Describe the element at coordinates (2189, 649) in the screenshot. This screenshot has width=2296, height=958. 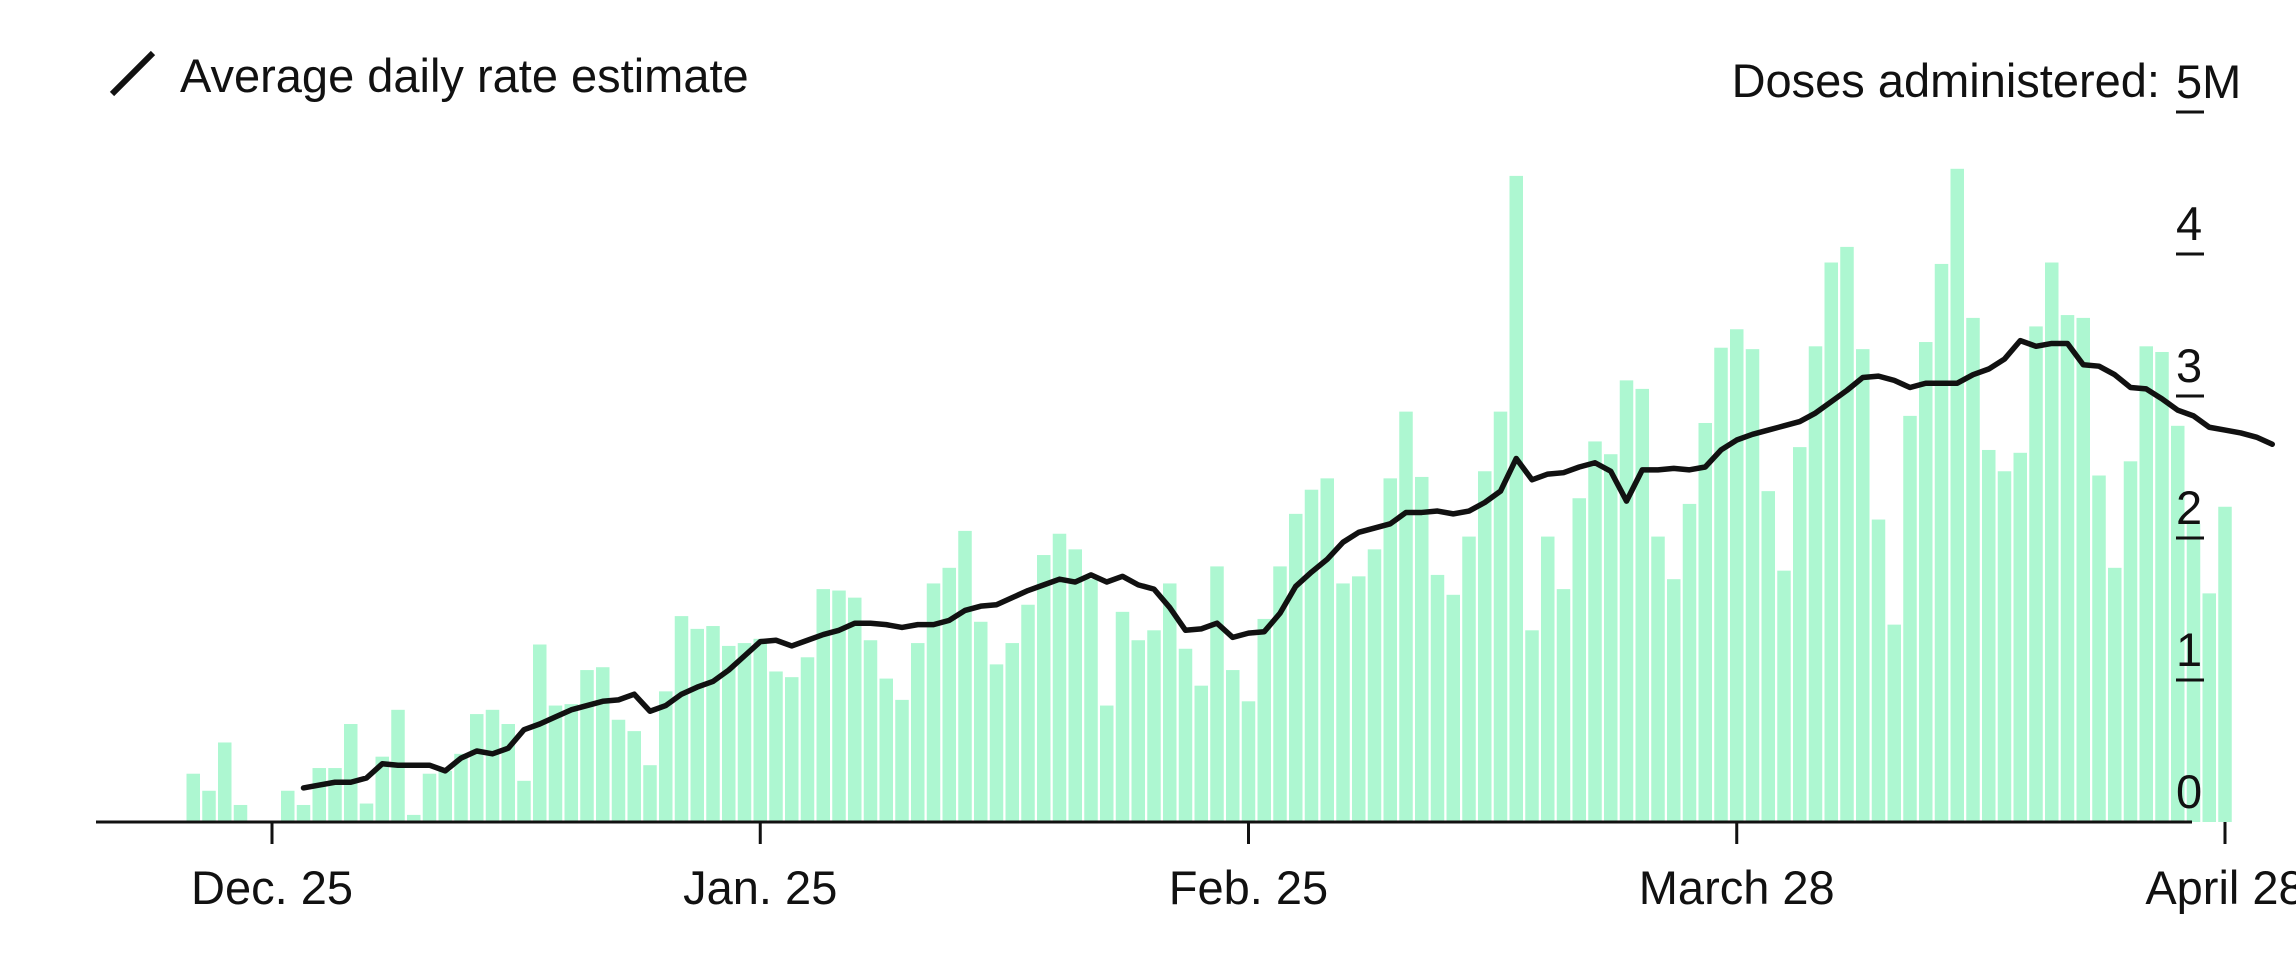
I see `y-tick-label: 1` at that location.